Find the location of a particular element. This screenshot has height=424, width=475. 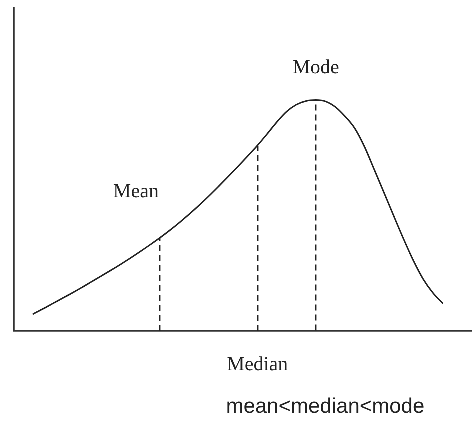

text: mean<median<mode is located at coordinates (325, 406).